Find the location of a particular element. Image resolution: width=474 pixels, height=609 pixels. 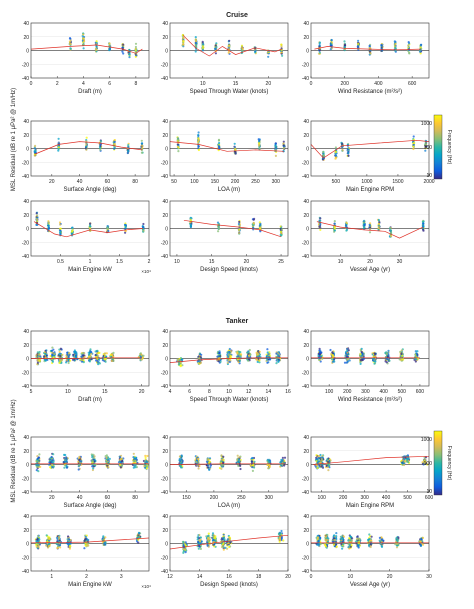

colorbar-tick-label: 10 is located at coordinates (429, 176).